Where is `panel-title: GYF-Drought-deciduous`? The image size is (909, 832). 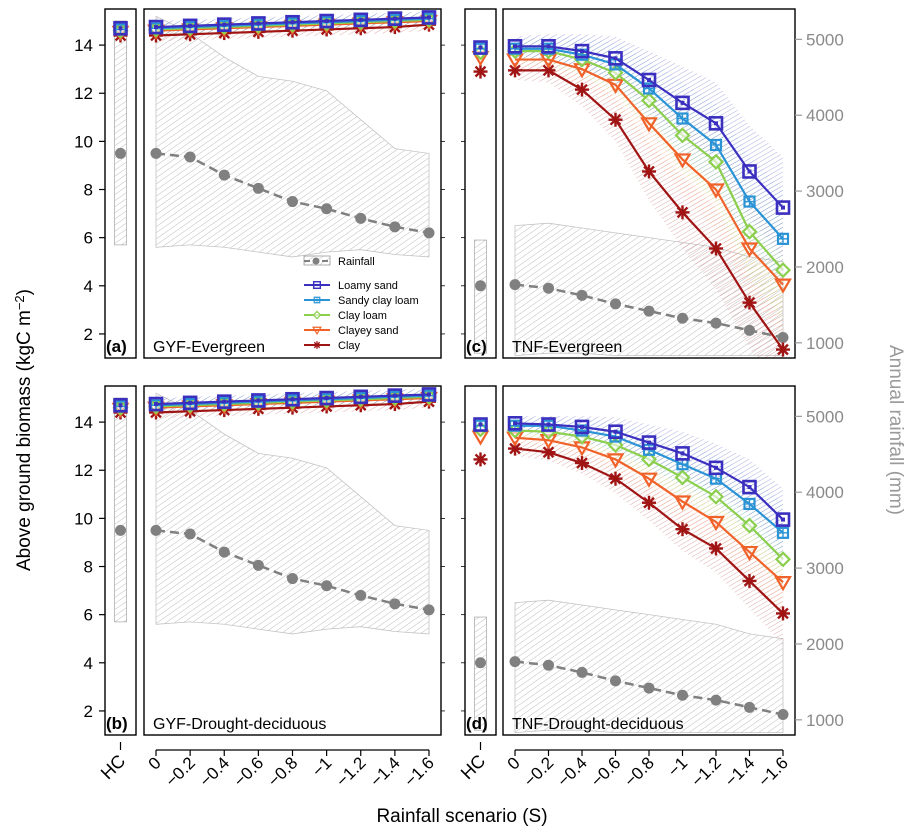
panel-title: GYF-Drought-deciduous is located at coordinates (239, 724).